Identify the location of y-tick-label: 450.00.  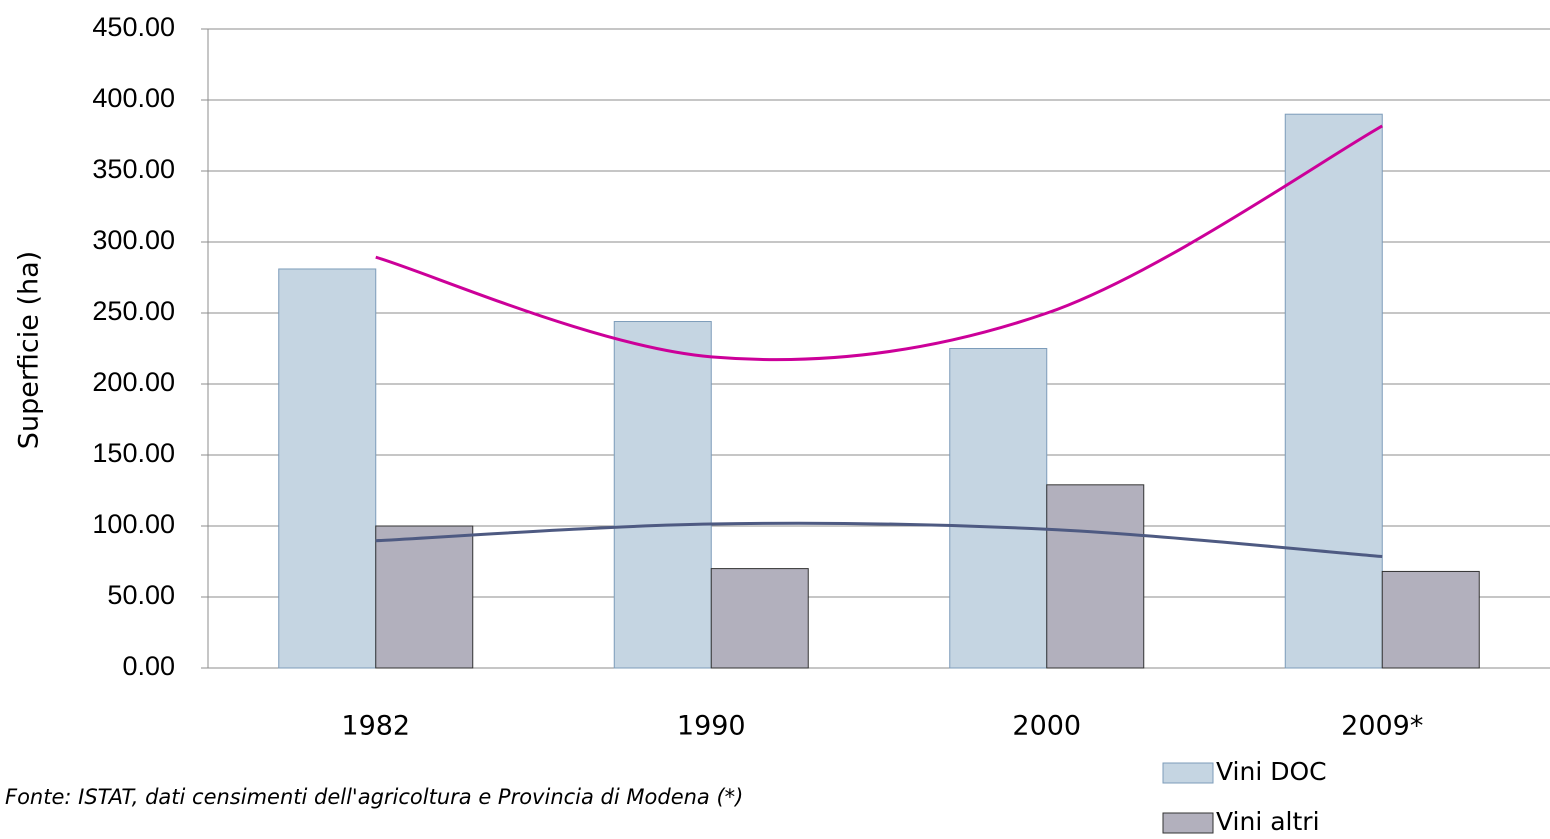
(133, 27).